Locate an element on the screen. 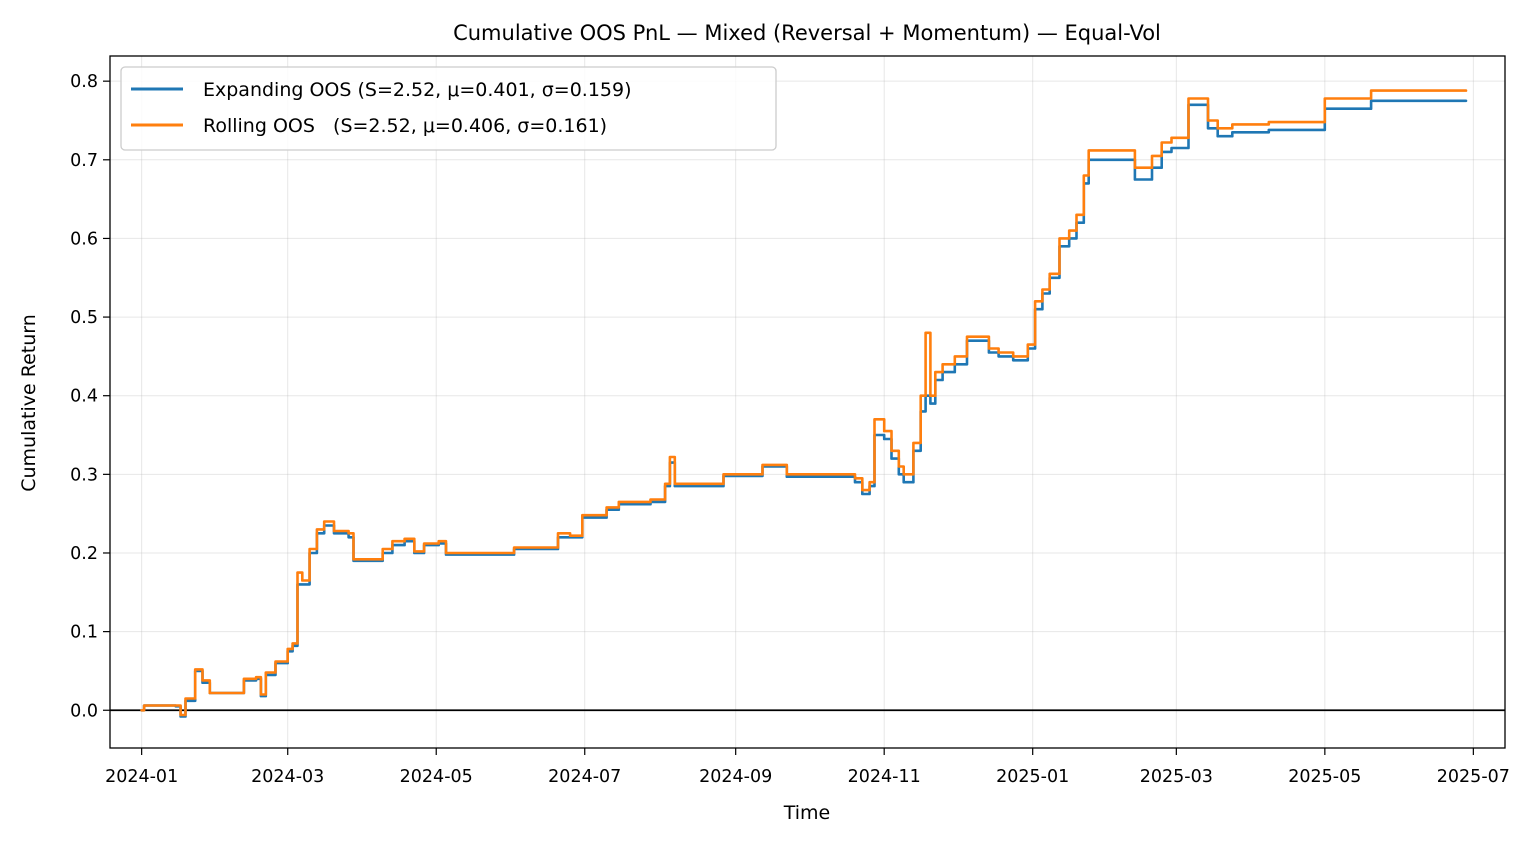 This screenshot has width=1527, height=842. y-tick-label: 0.1 is located at coordinates (84, 633).